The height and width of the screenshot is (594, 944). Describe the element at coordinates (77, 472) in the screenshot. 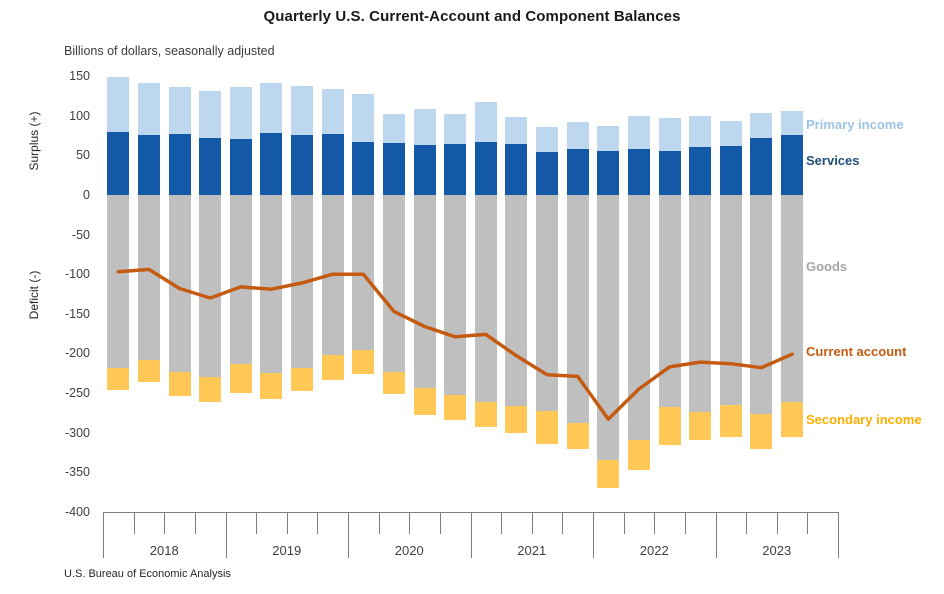

I see `y-tick-label: -350` at that location.